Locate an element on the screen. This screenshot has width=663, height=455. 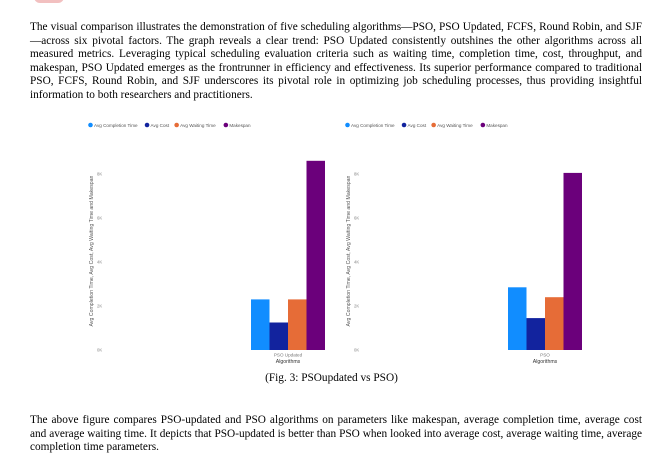
figure-caption: (Fig. 3: PSOupdated vs PSO) is located at coordinates (331, 378).